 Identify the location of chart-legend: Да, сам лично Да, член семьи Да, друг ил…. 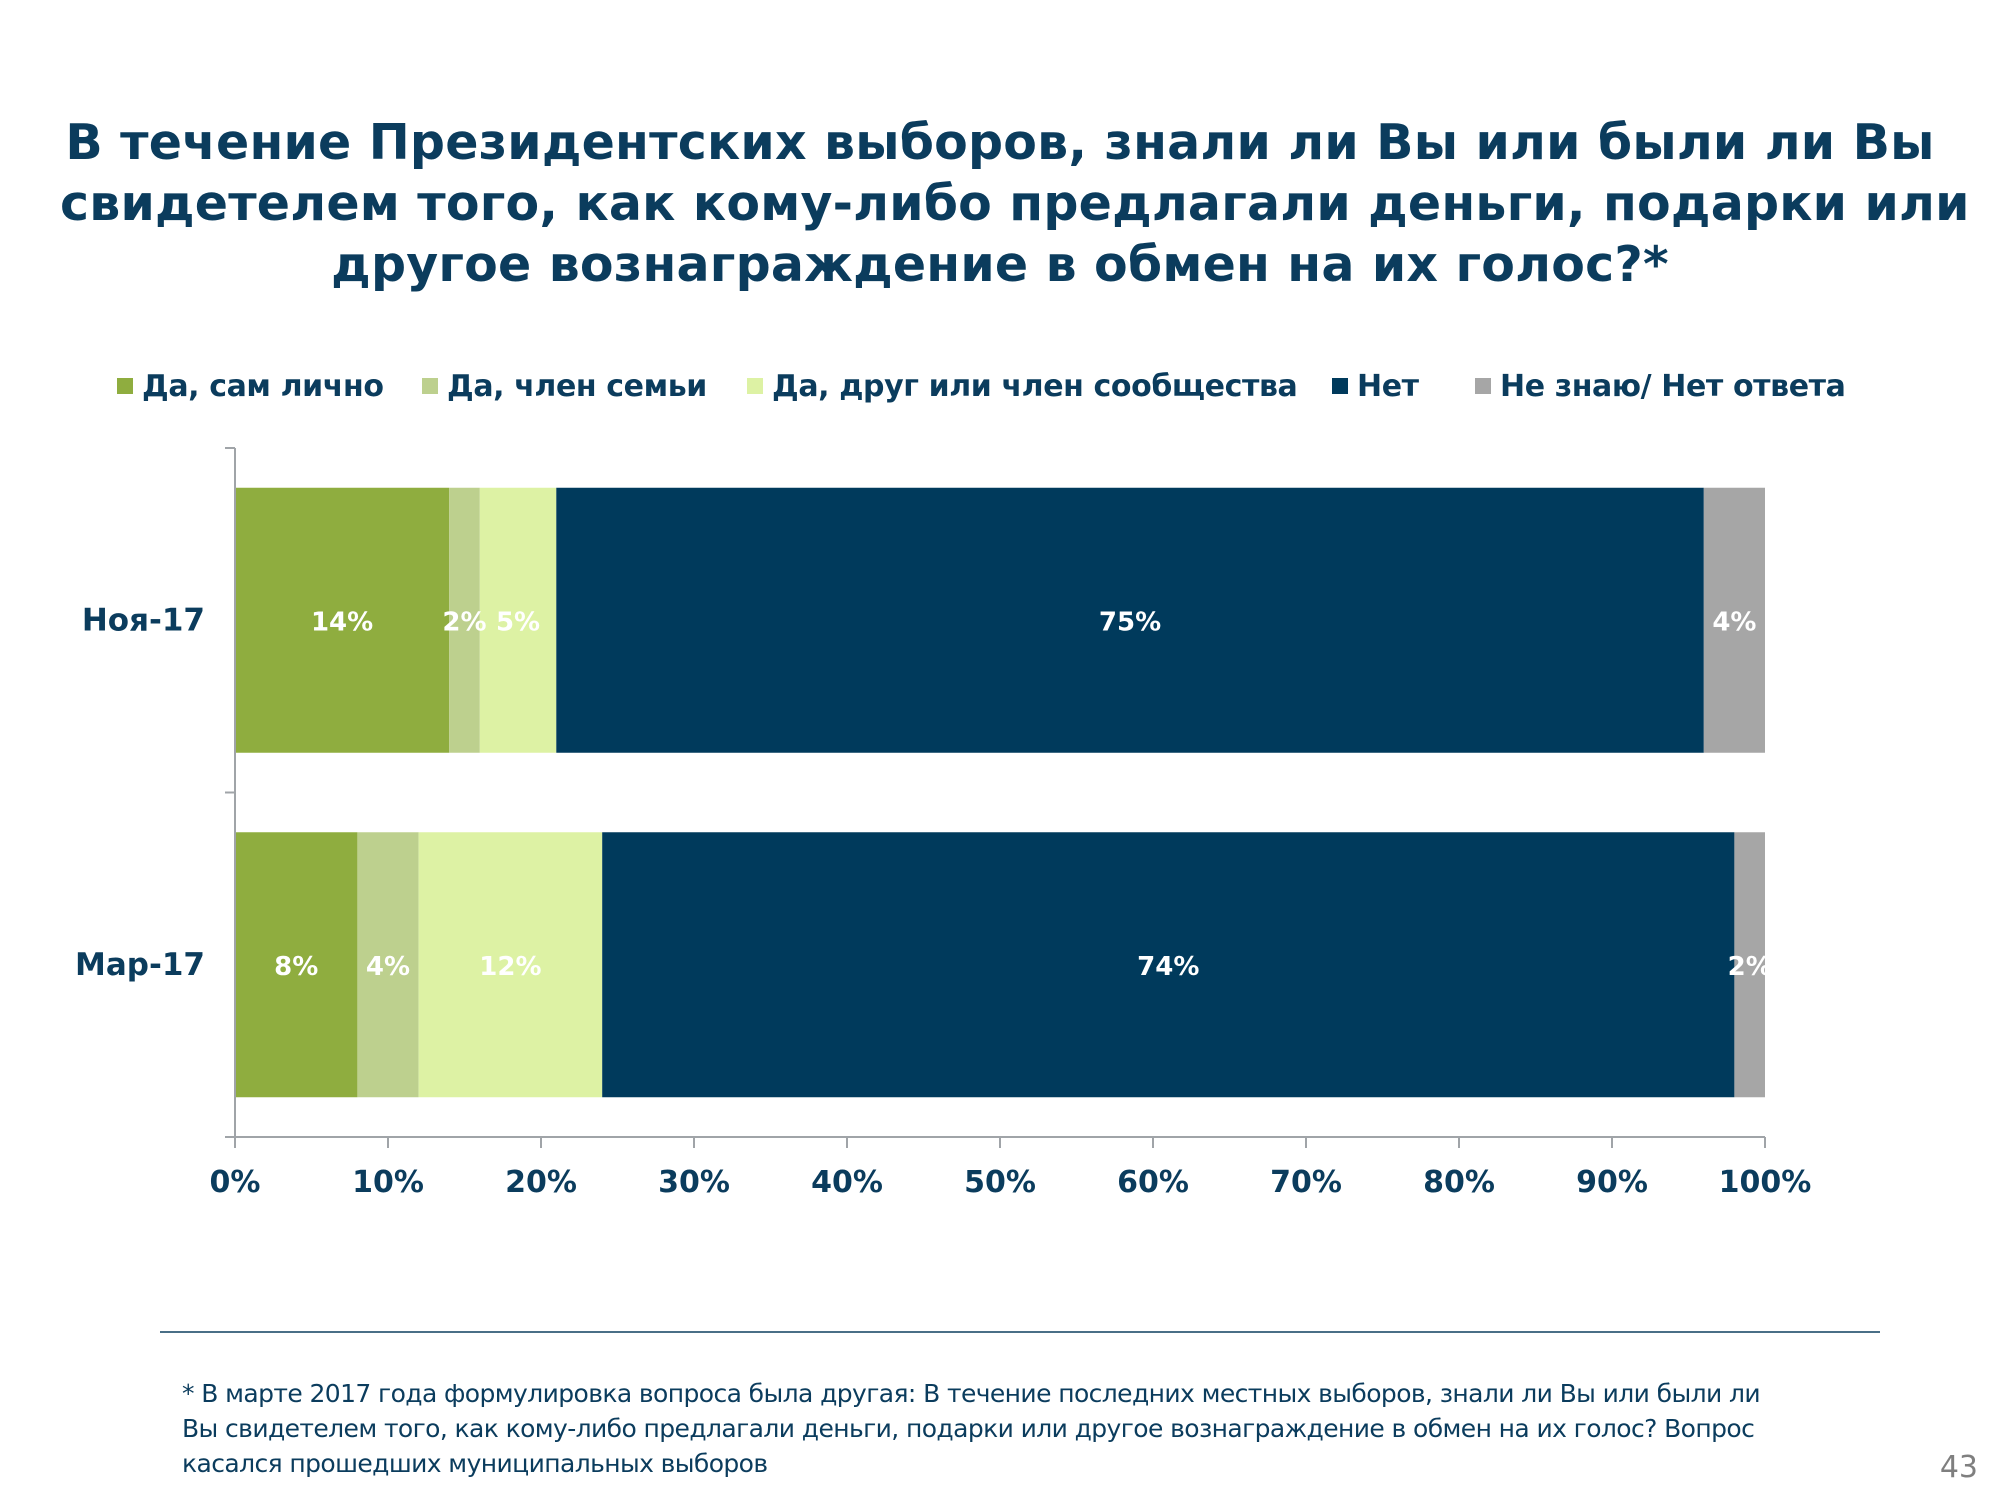
(1000, 386).